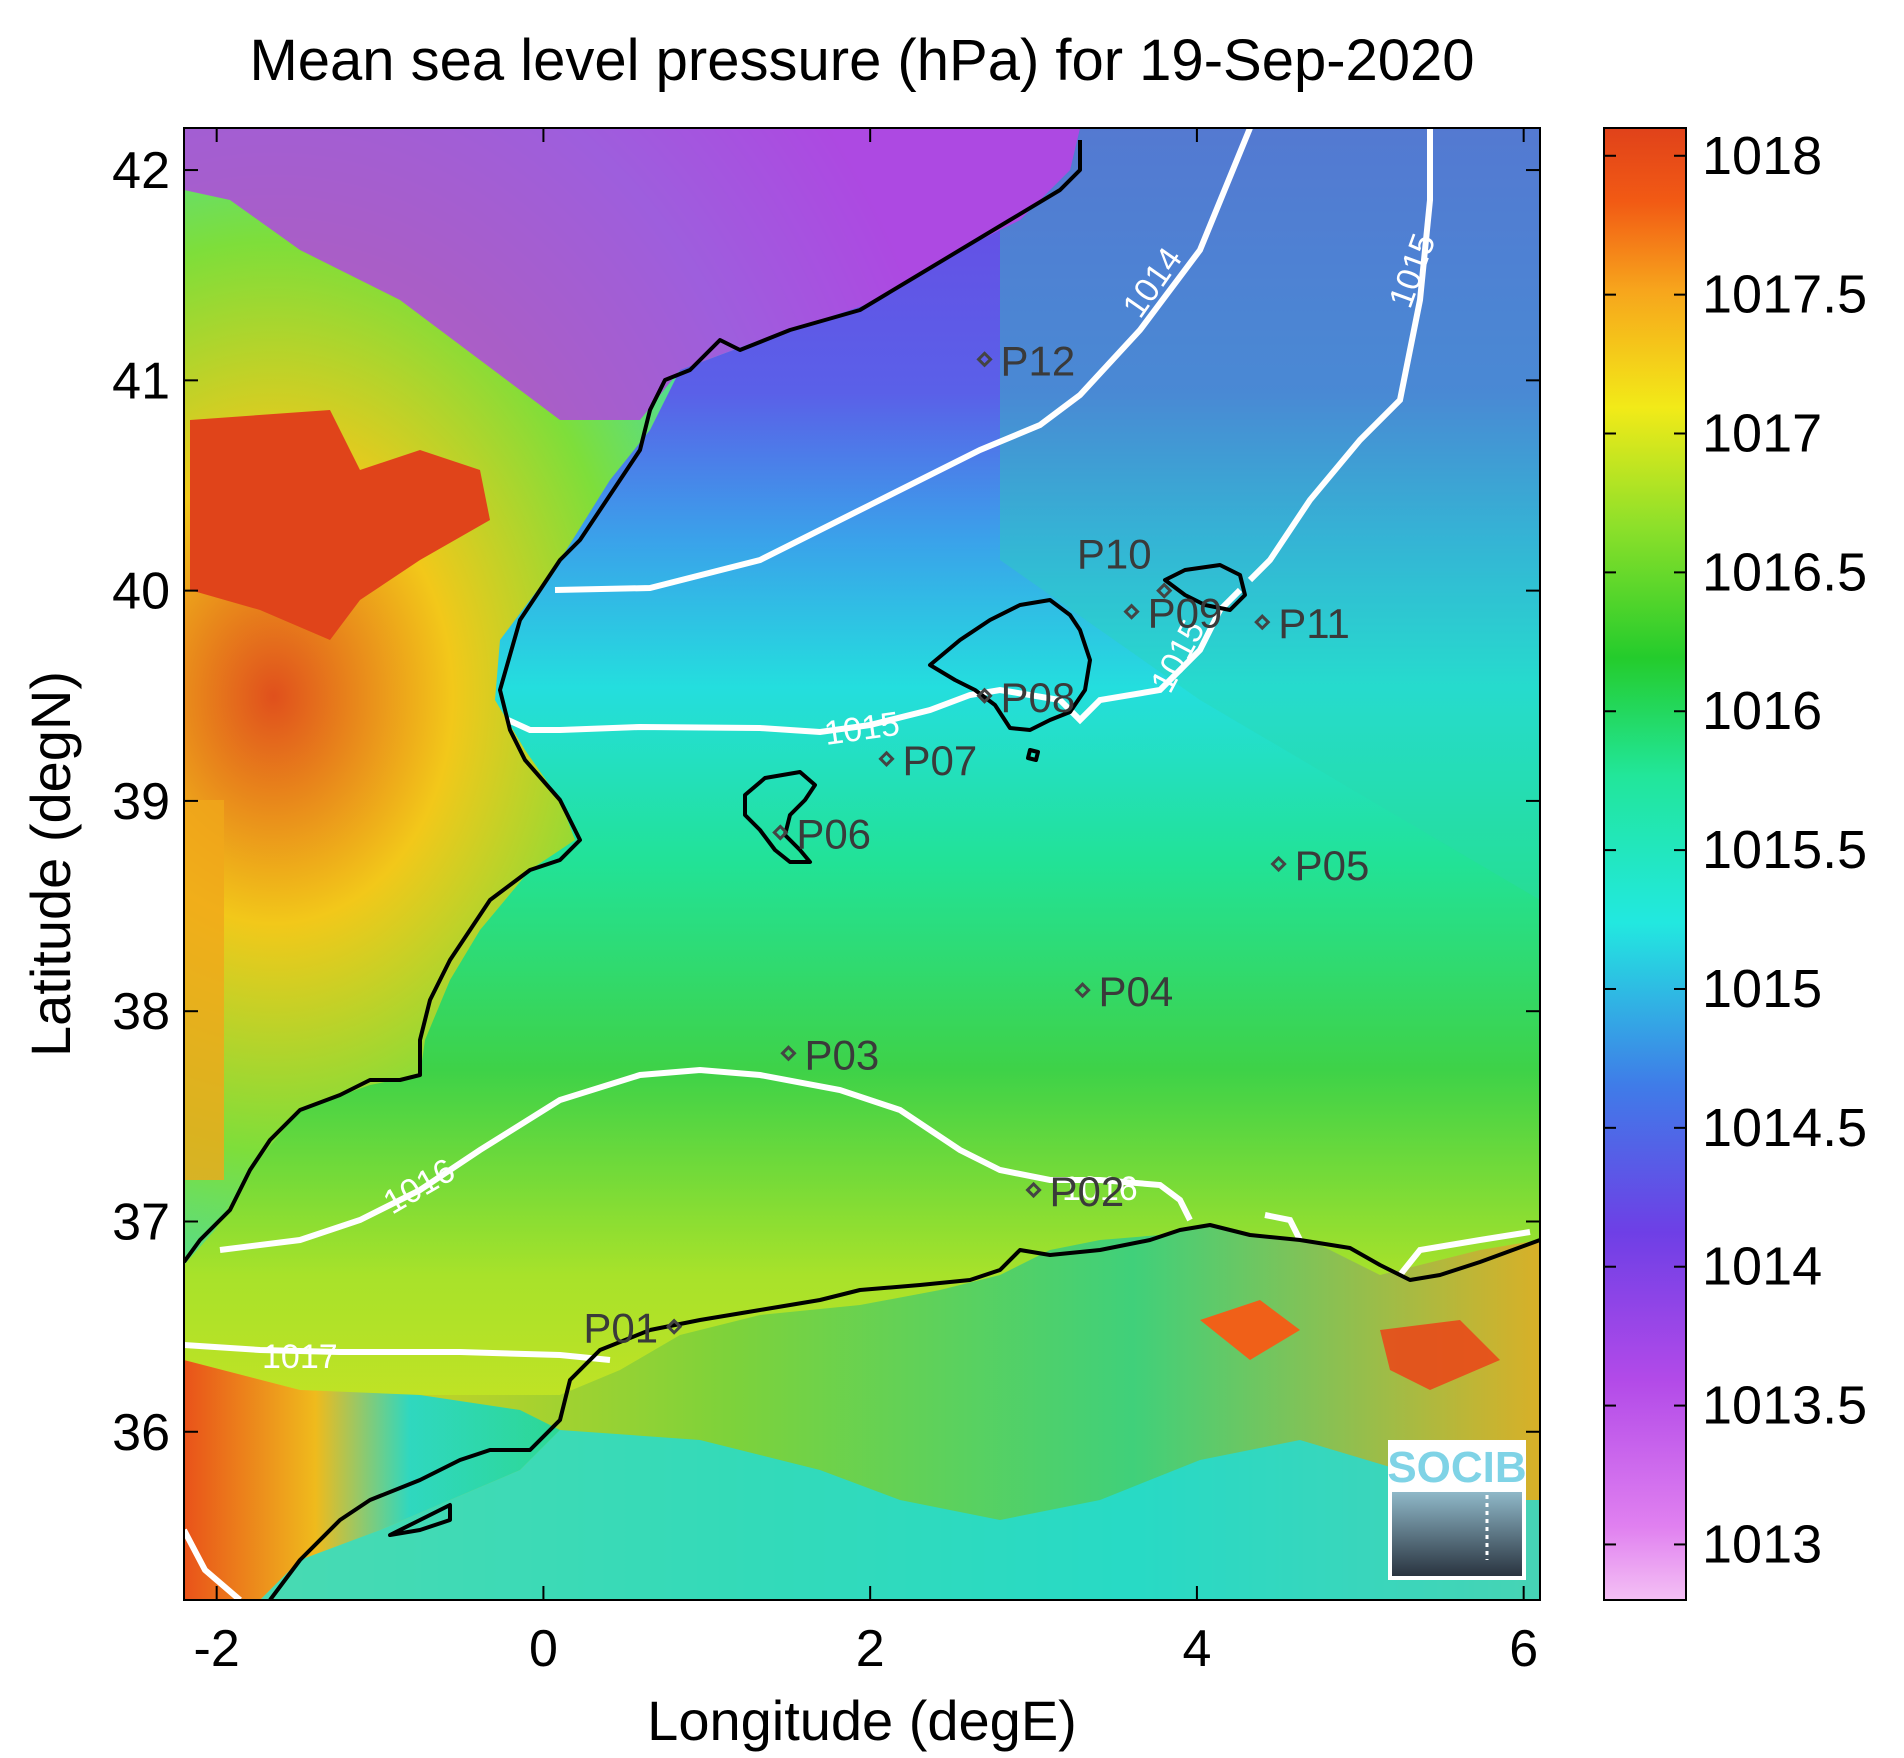  I want to click on station-point: P02, so click(1075, 1191).